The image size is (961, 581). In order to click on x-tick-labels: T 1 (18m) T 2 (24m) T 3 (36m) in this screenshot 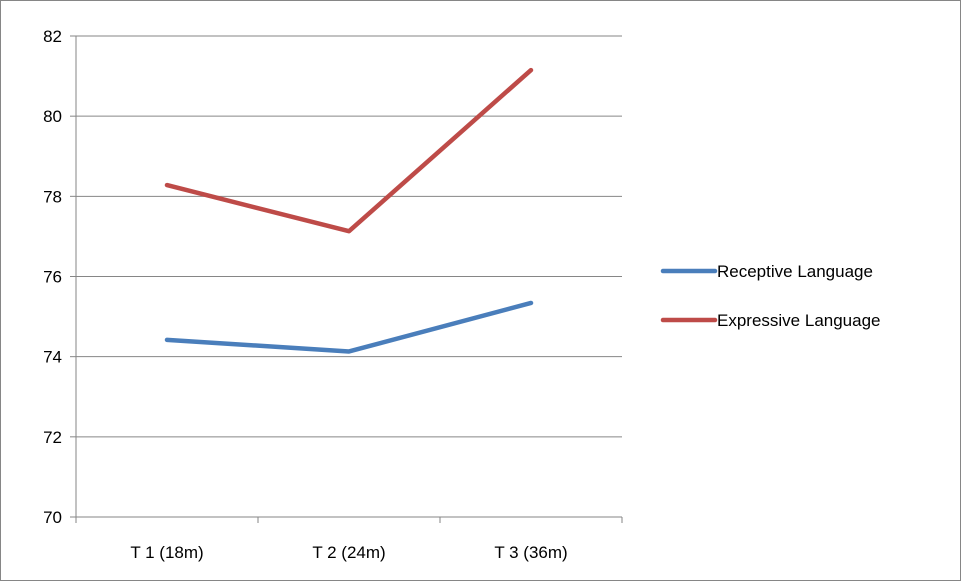, I will do `click(348, 552)`.